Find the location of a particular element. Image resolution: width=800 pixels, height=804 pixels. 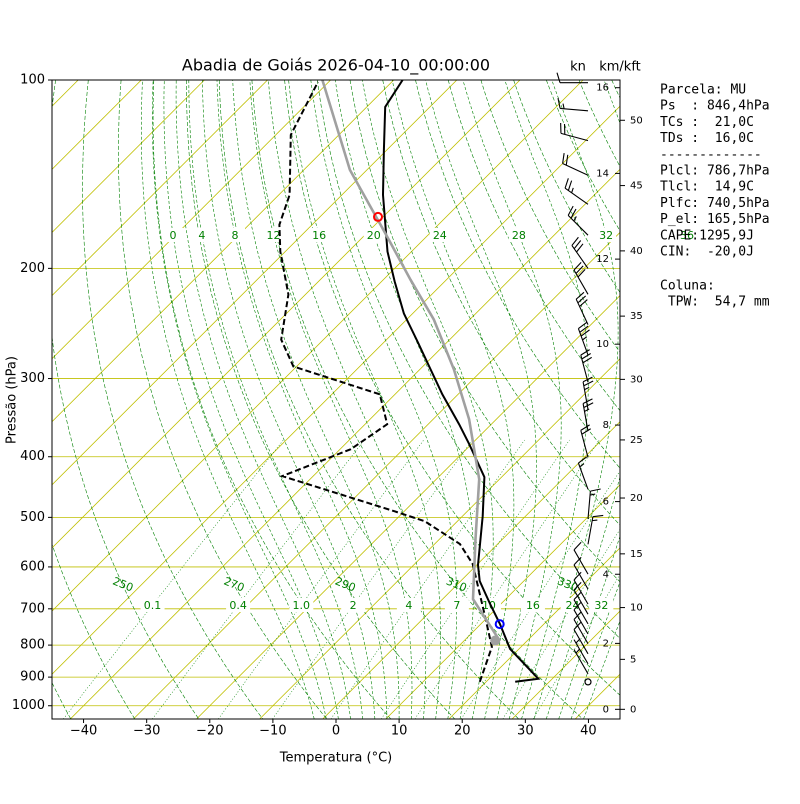

km-tick-label: 10 is located at coordinates (602, 344).